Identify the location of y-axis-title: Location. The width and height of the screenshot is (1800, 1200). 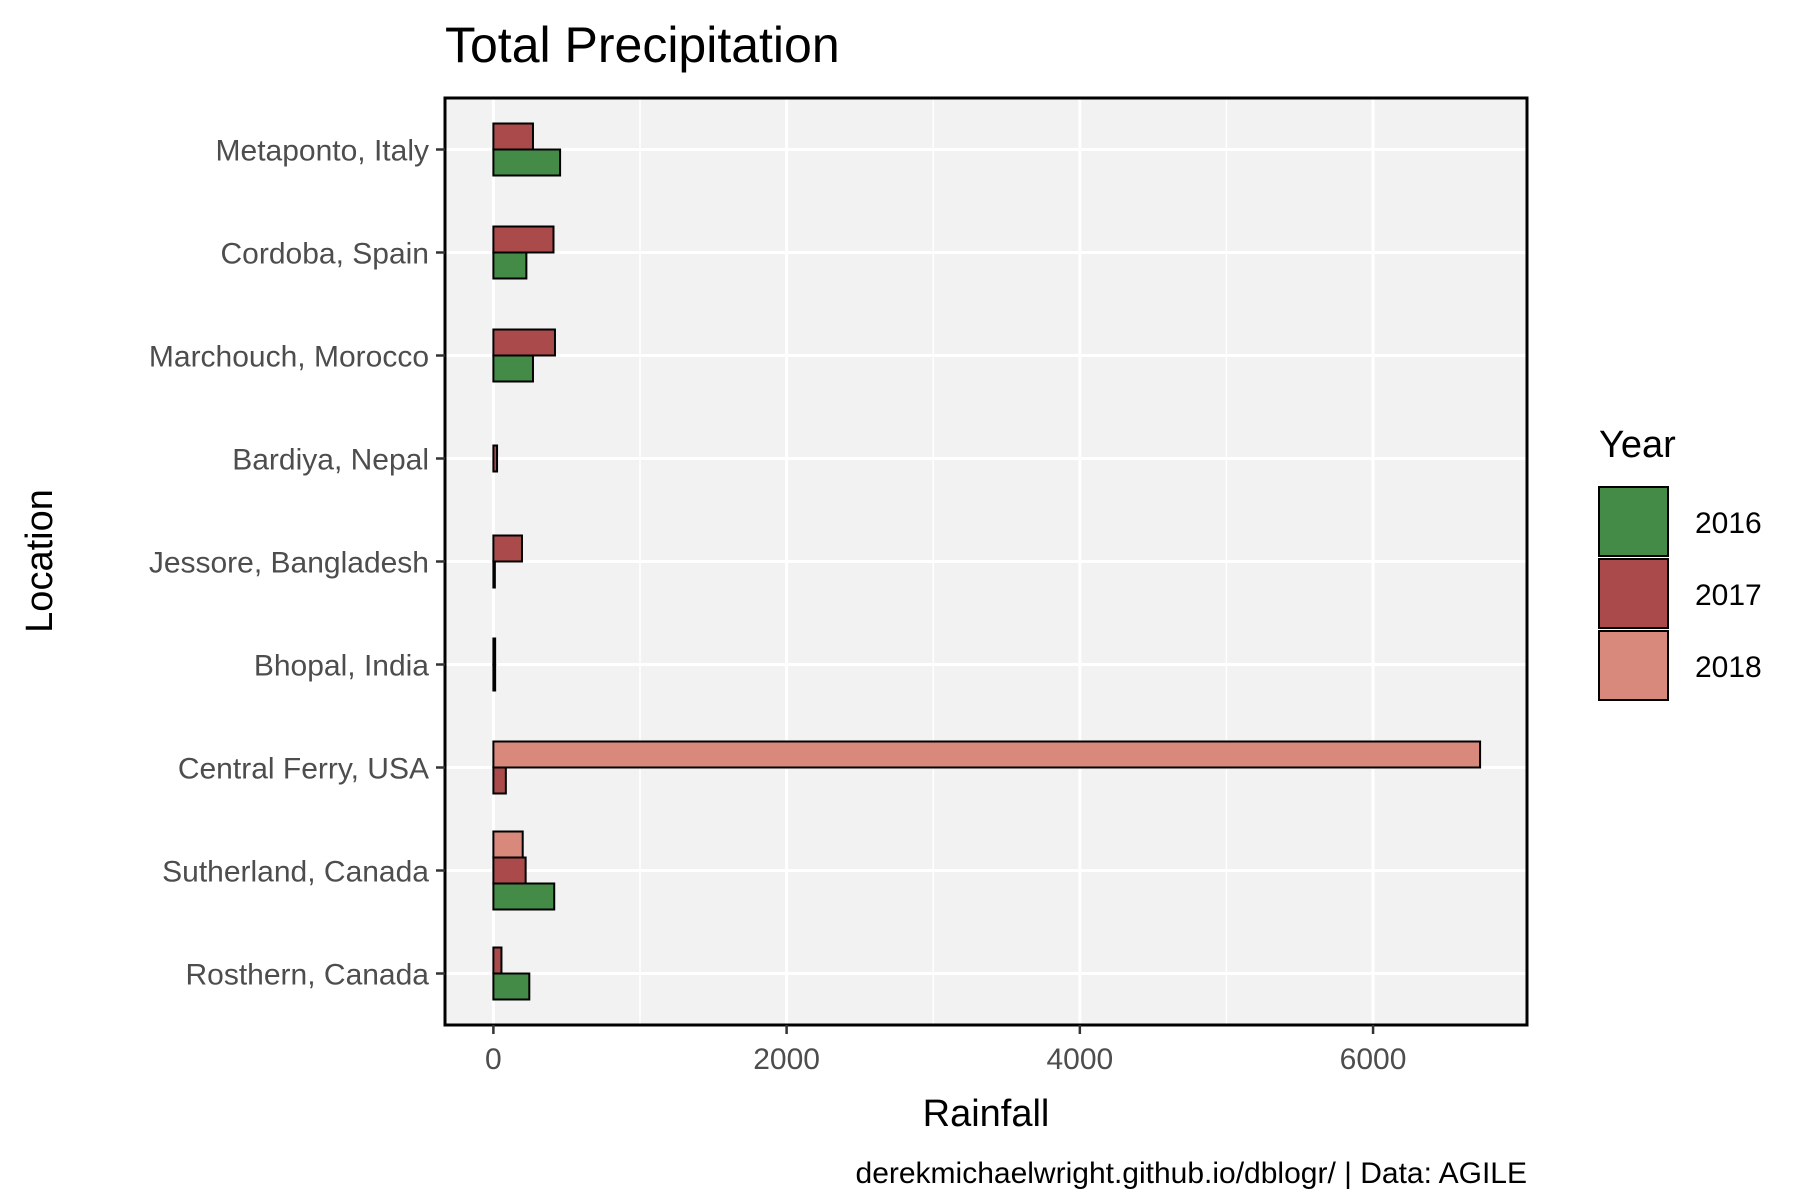
(40, 561).